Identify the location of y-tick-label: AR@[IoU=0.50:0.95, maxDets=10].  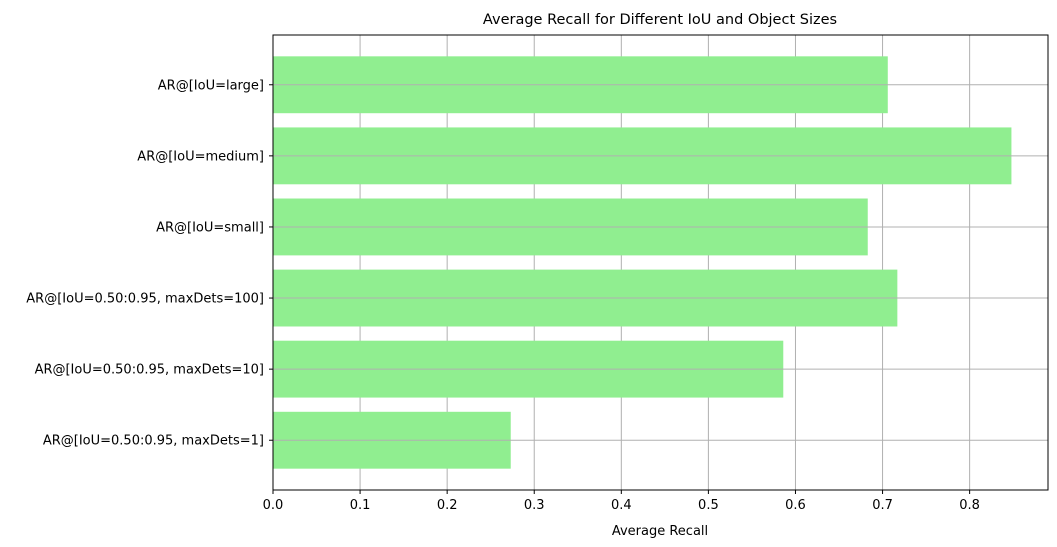
(149, 370).